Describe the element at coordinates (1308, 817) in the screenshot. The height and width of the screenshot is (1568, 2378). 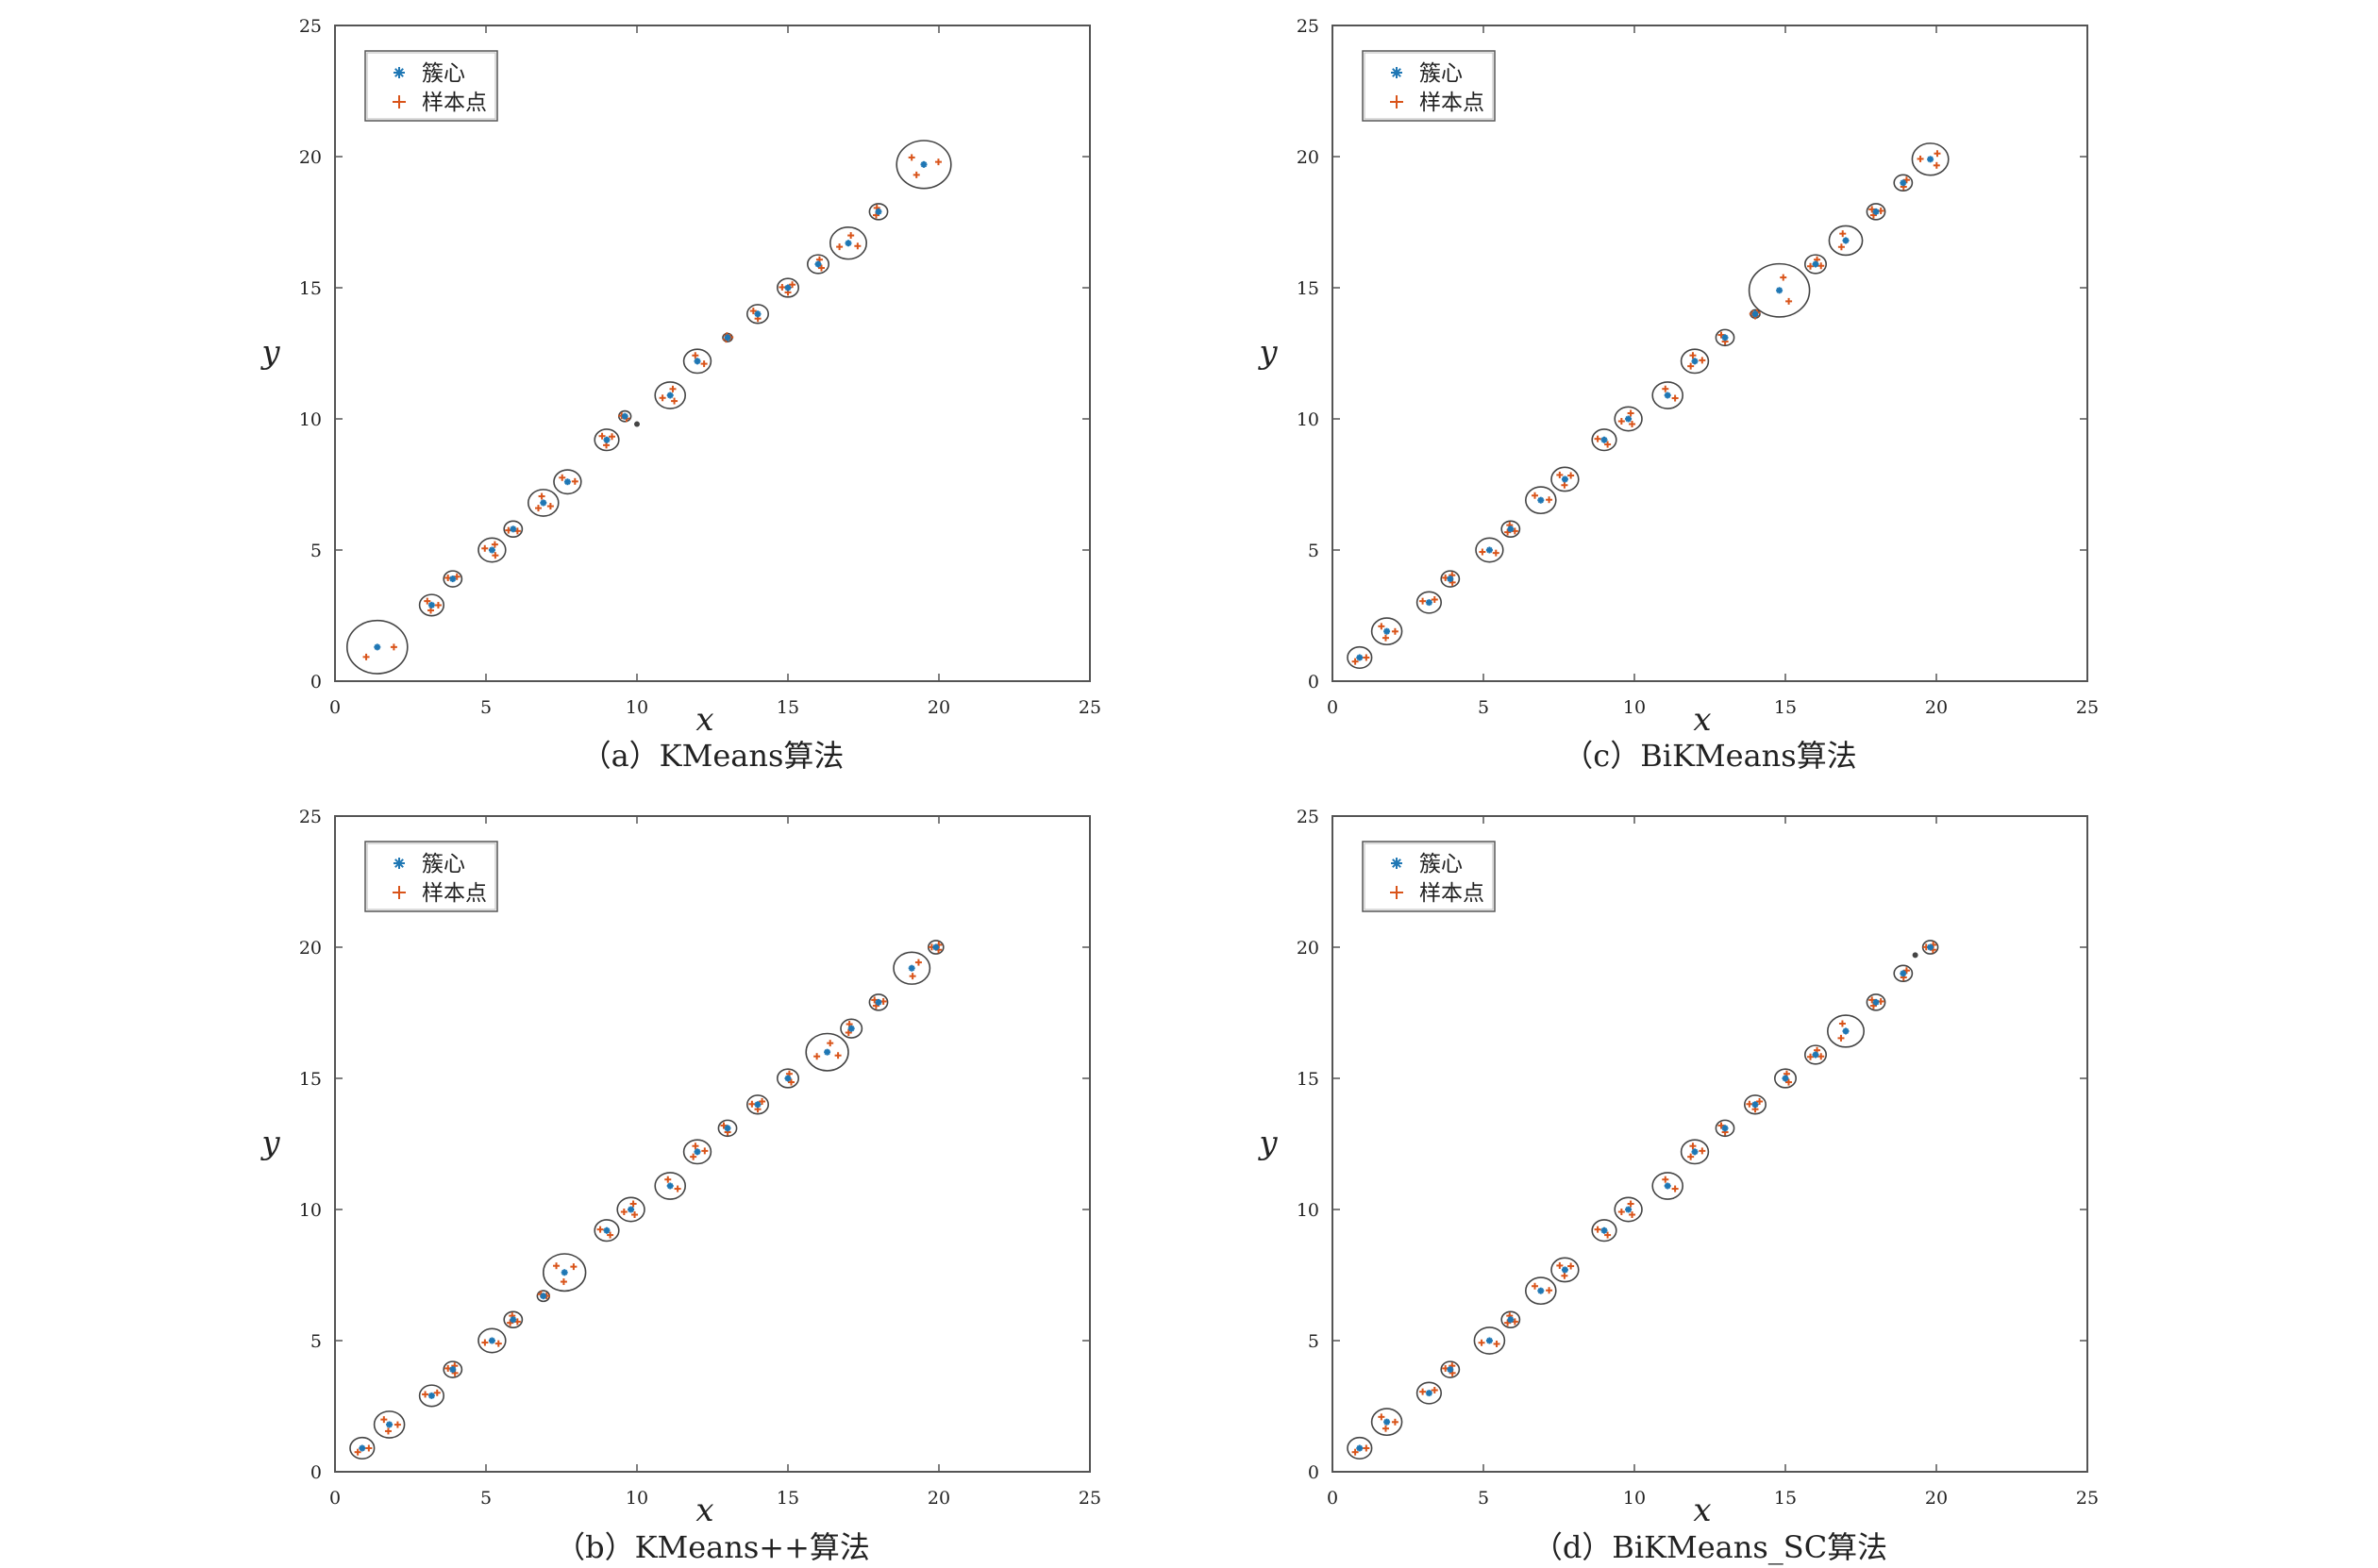
I see `y-tick-label: 25` at that location.